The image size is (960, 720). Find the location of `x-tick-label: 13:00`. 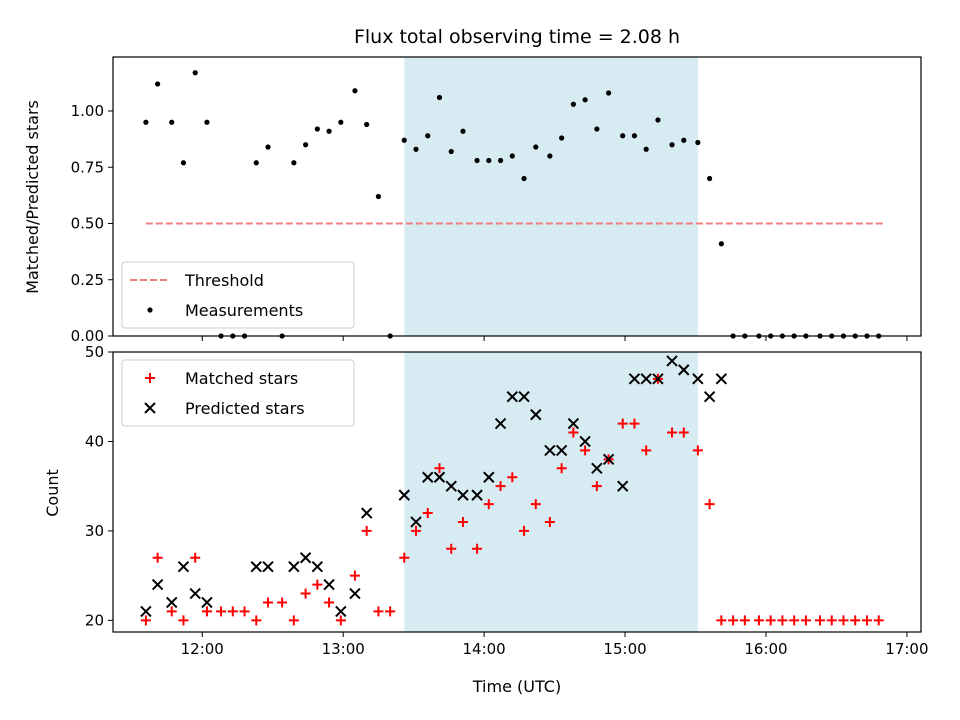

x-tick-label: 13:00 is located at coordinates (343, 649).